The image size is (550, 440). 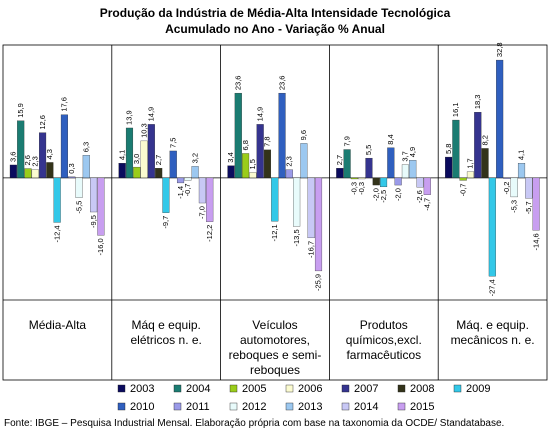 What do you see at coordinates (470, 163) in the screenshot?
I see `value-label: 1,7` at bounding box center [470, 163].